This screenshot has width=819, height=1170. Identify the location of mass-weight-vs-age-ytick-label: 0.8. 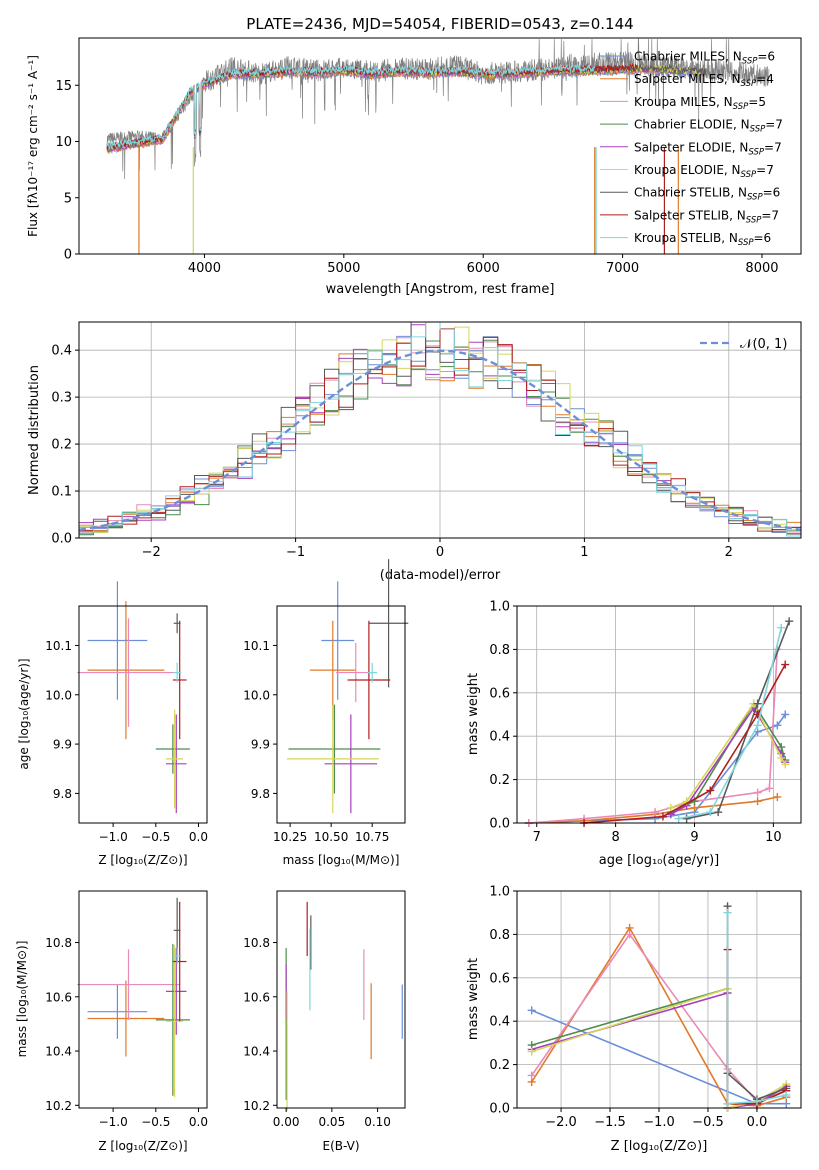
(499, 650).